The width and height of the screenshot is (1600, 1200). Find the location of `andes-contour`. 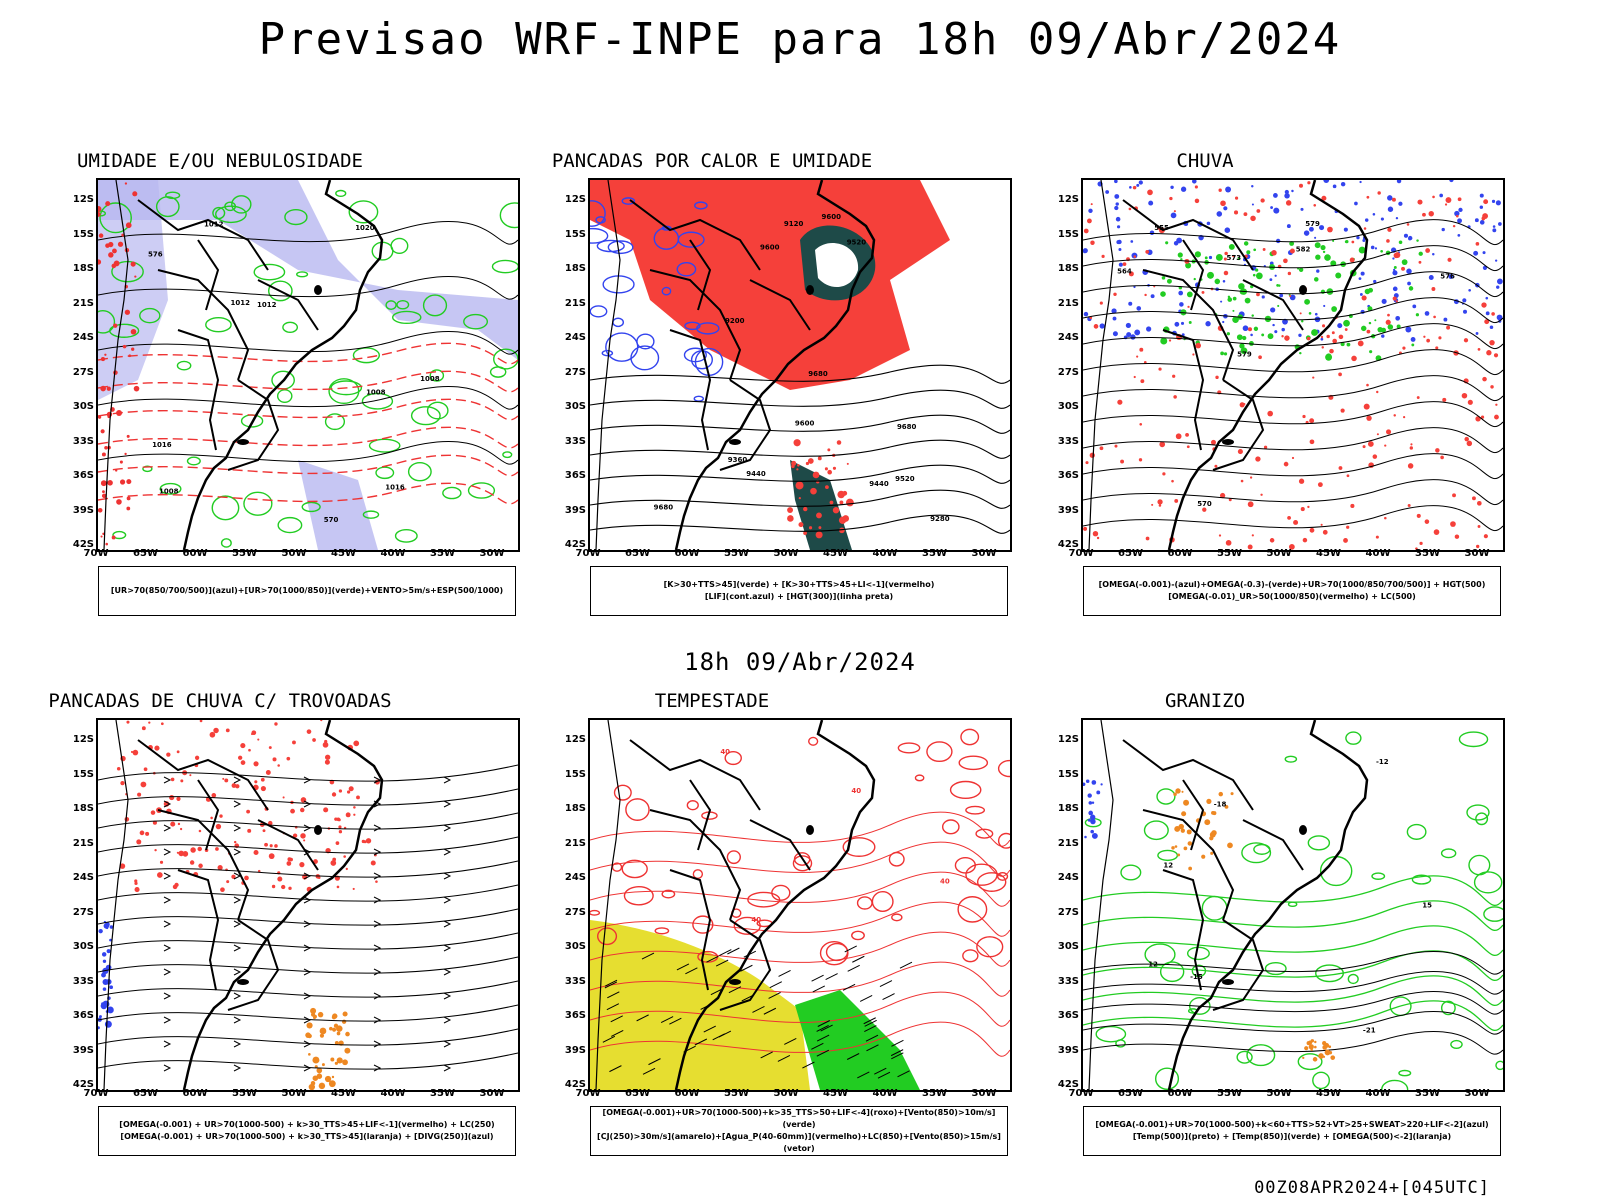

andes-contour is located at coordinates (608, 365).